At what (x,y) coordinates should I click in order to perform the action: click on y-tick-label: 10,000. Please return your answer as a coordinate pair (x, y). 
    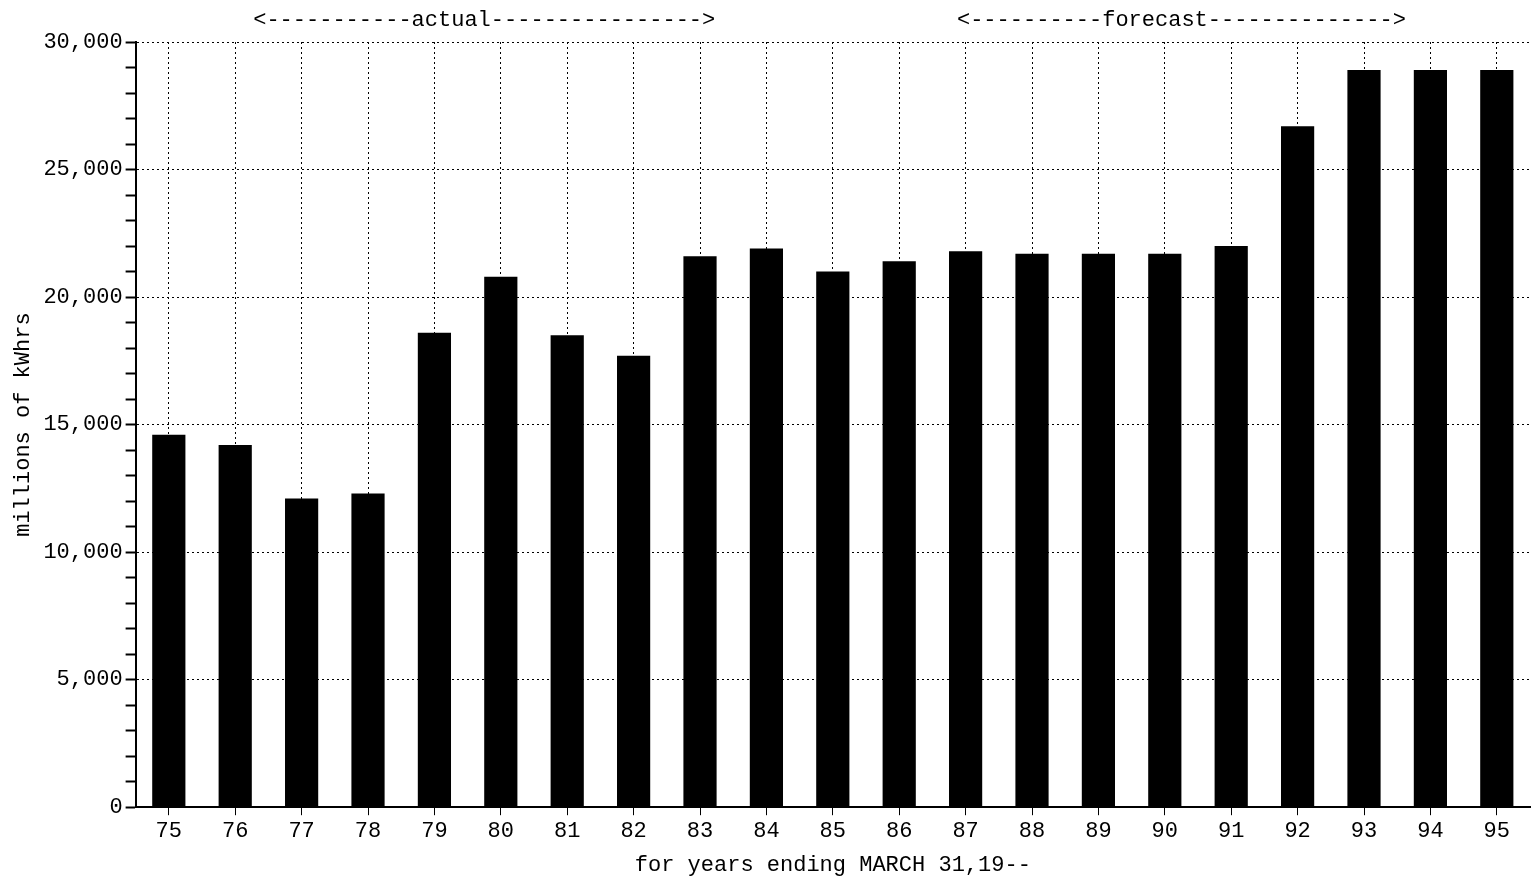
    Looking at the image, I should click on (83, 552).